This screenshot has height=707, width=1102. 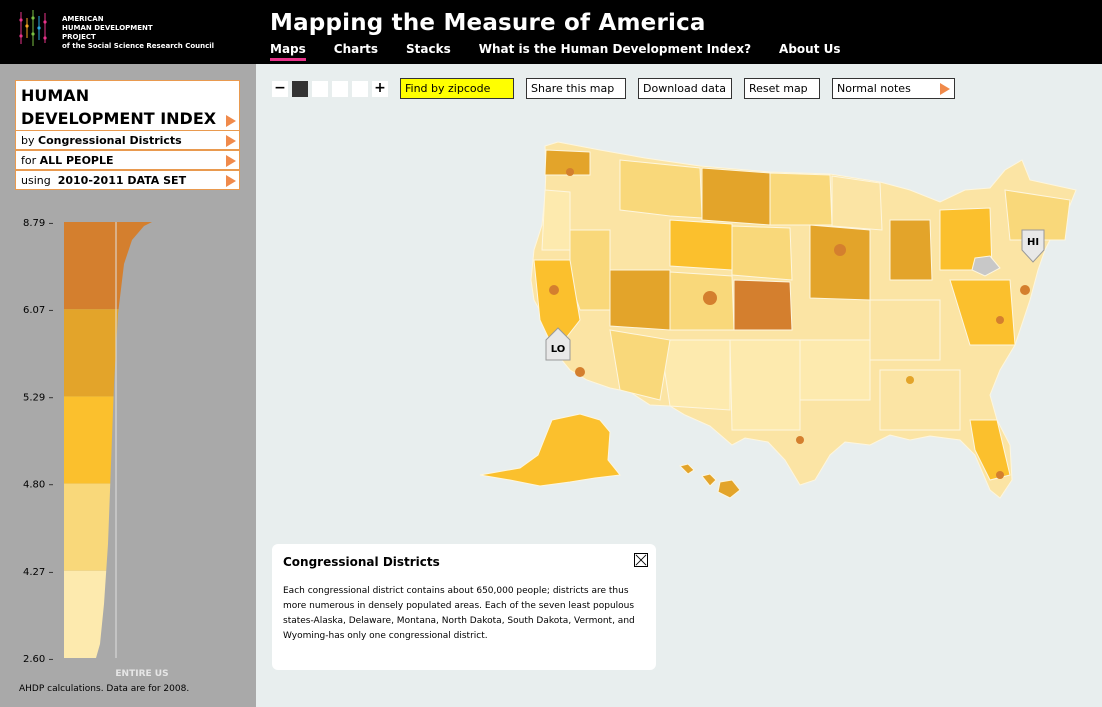 What do you see at coordinates (38, 397) in the screenshot?
I see `y-tick-label: 5.29 –` at bounding box center [38, 397].